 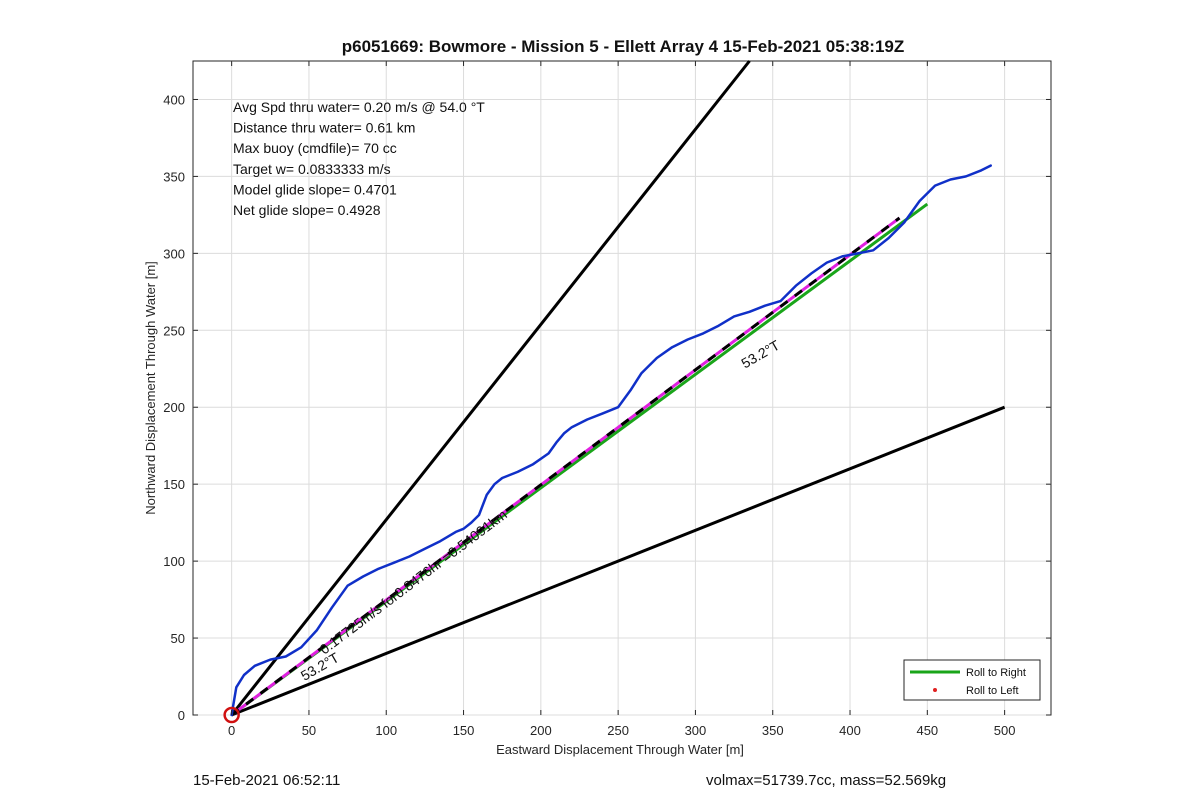 I want to click on y-axis-label: Northward Displacement Through Water [m], so click(x=150, y=388).